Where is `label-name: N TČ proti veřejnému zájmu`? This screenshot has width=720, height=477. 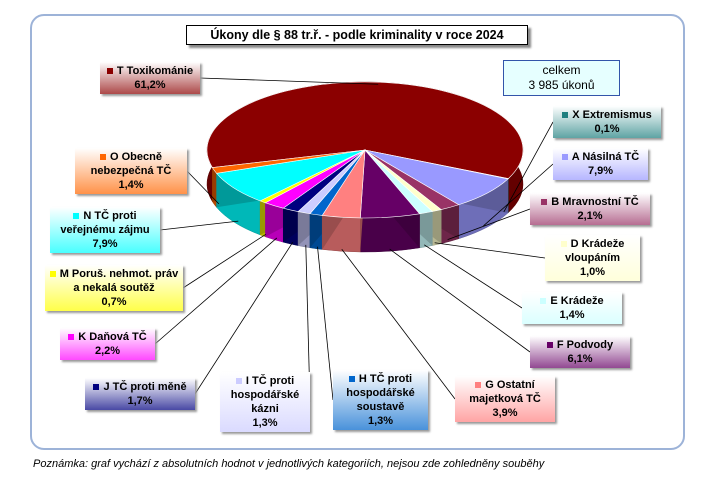
label-name: N TČ proti veřejnému zájmu is located at coordinates (105, 223).